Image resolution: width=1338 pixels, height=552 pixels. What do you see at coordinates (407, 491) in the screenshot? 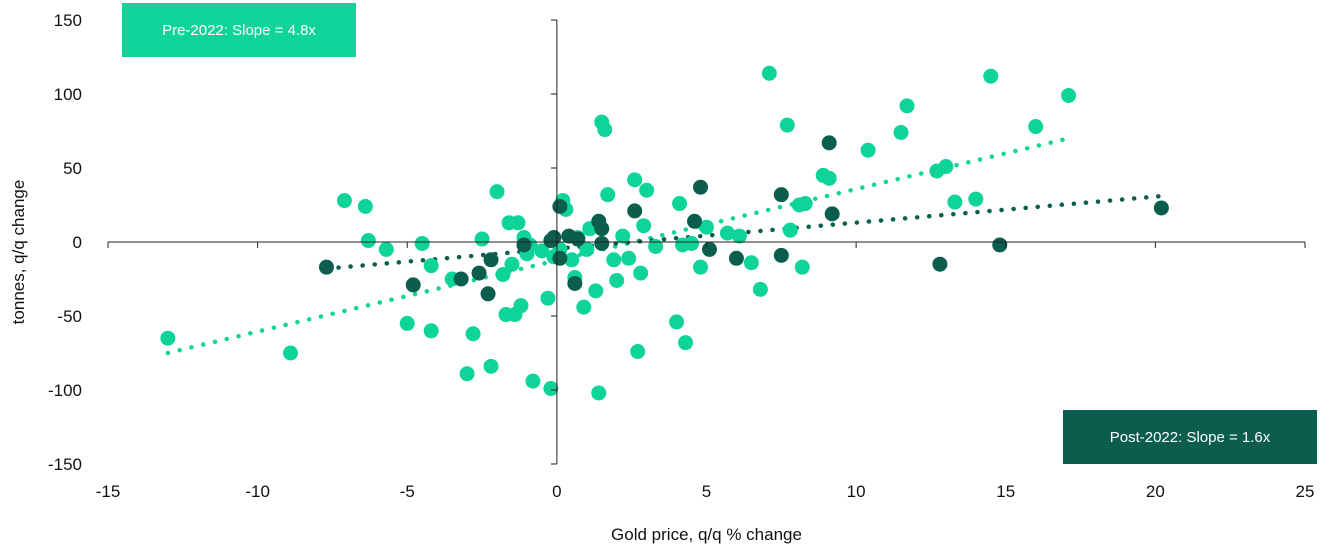
I see `x-tick-label: -5` at bounding box center [407, 491].